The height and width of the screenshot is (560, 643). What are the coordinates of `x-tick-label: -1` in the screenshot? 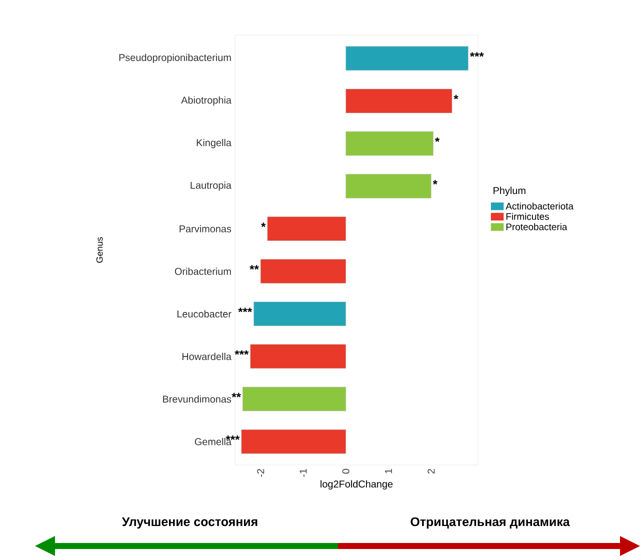 It's located at (303, 472).